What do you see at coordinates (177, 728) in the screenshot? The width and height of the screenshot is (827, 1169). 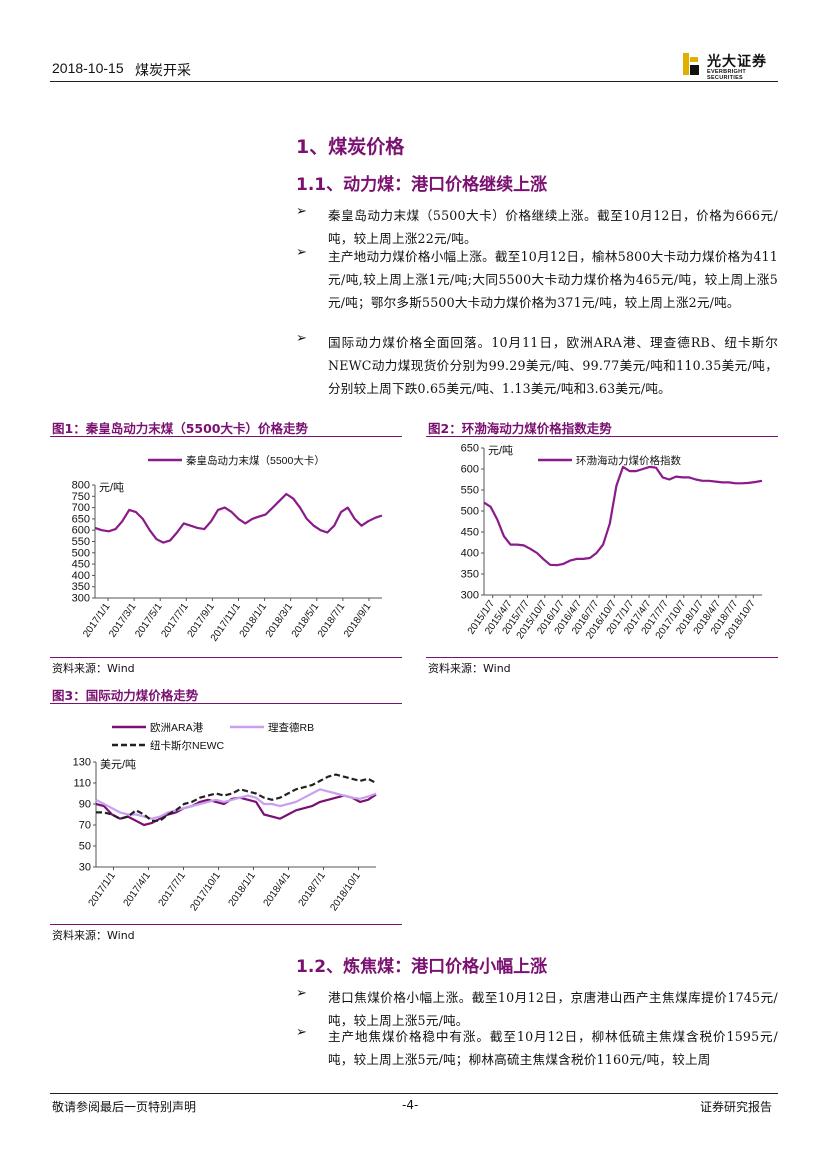 I see `legend-label: 欧洲ARA港` at bounding box center [177, 728].